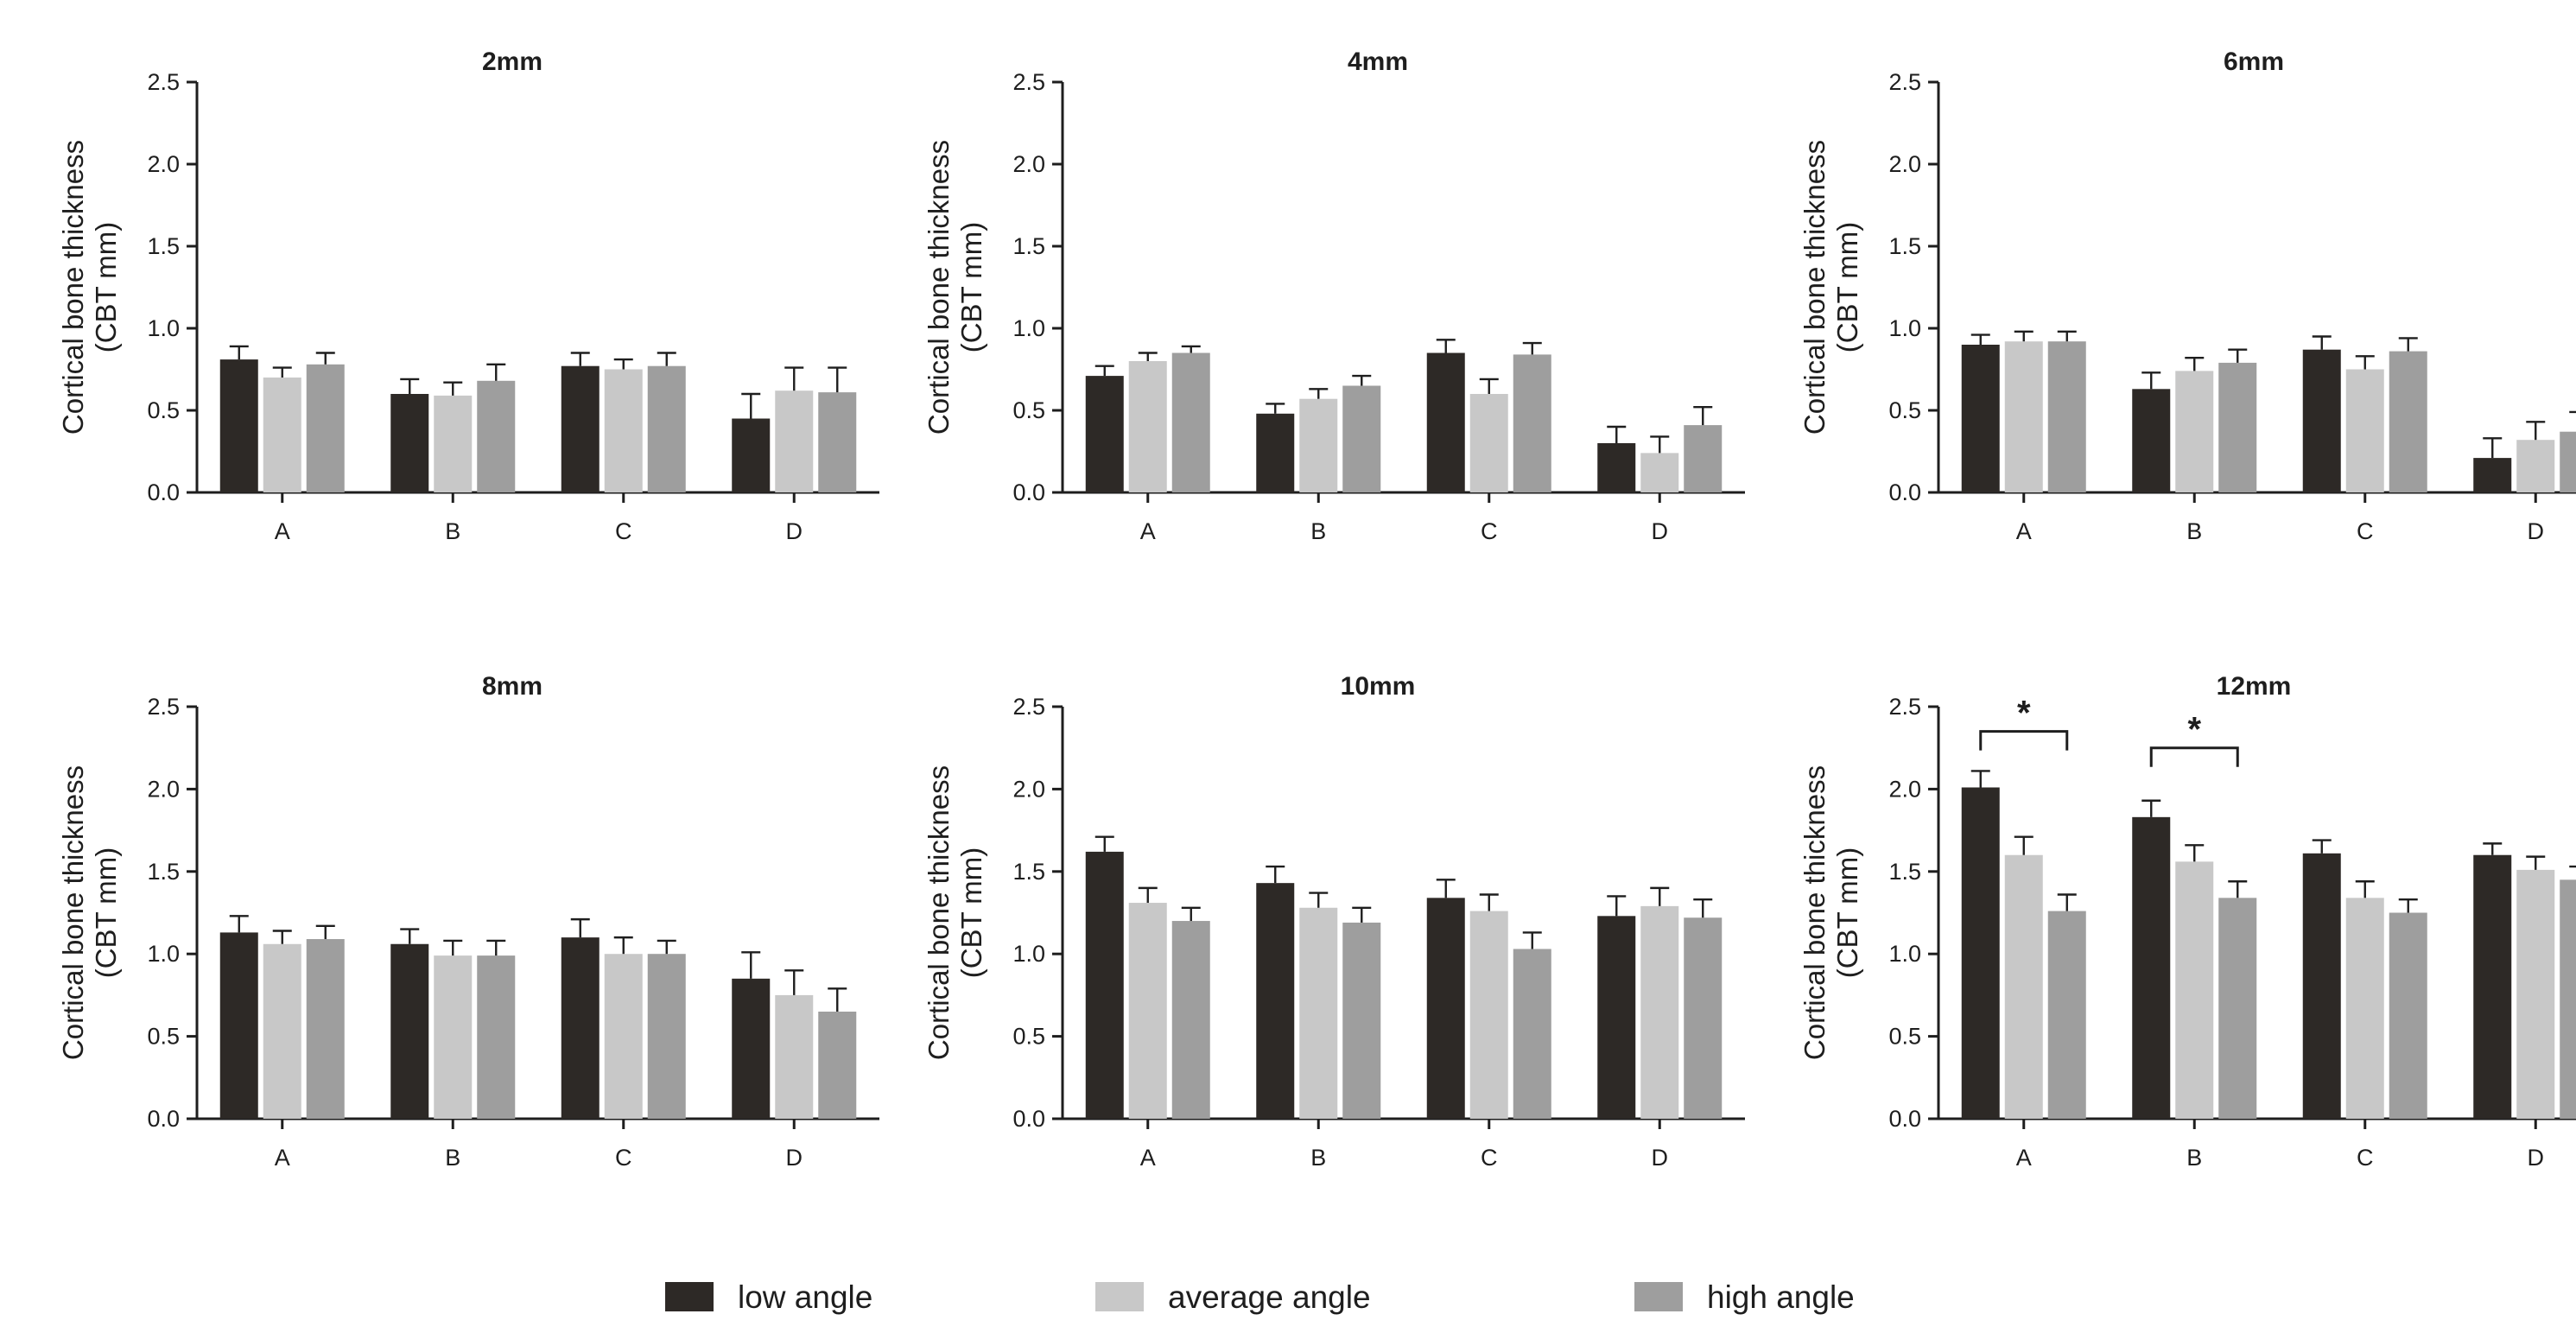 The height and width of the screenshot is (1333, 2576). I want to click on panel-title: 12mm, so click(2254, 686).